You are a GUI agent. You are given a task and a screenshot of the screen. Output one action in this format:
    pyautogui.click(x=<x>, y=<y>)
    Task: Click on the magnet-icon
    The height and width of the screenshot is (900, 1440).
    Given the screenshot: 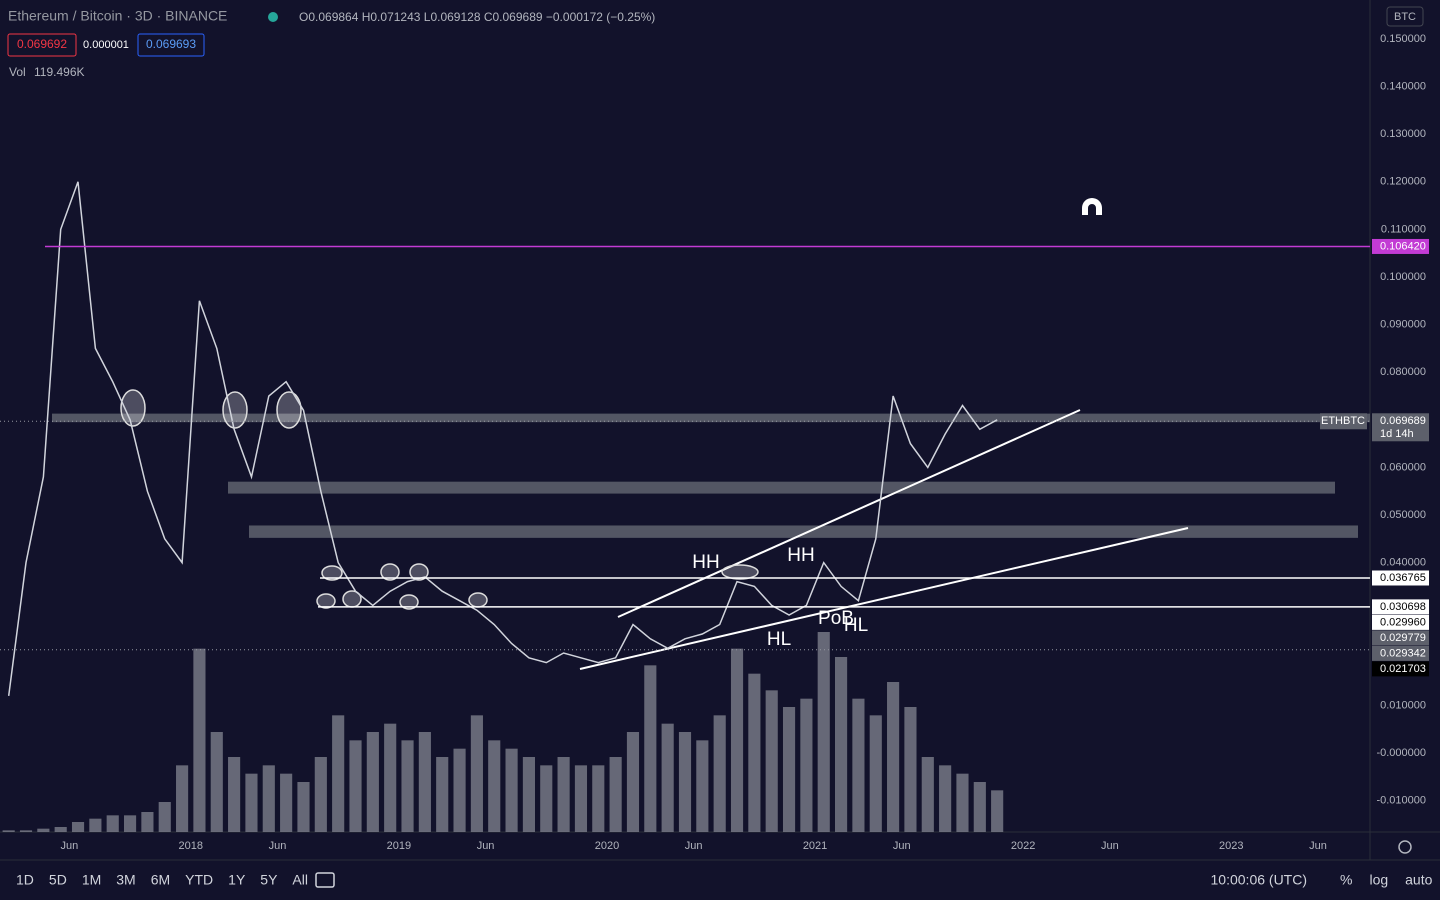 What is the action you would take?
    pyautogui.click(x=1092, y=206)
    